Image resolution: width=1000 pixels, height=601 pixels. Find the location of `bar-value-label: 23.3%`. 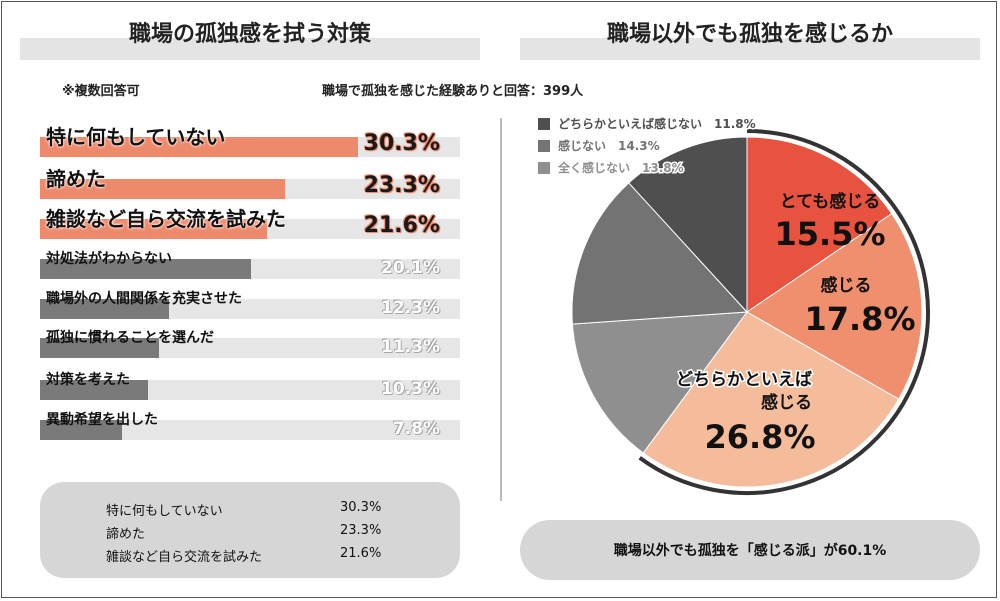

bar-value-label: 23.3% is located at coordinates (401, 185).